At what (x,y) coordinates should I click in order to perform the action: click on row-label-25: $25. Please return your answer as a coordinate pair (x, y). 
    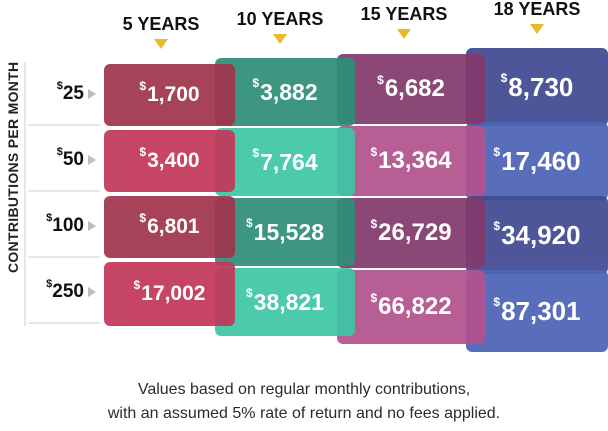
    Looking at the image, I should click on (64, 95).